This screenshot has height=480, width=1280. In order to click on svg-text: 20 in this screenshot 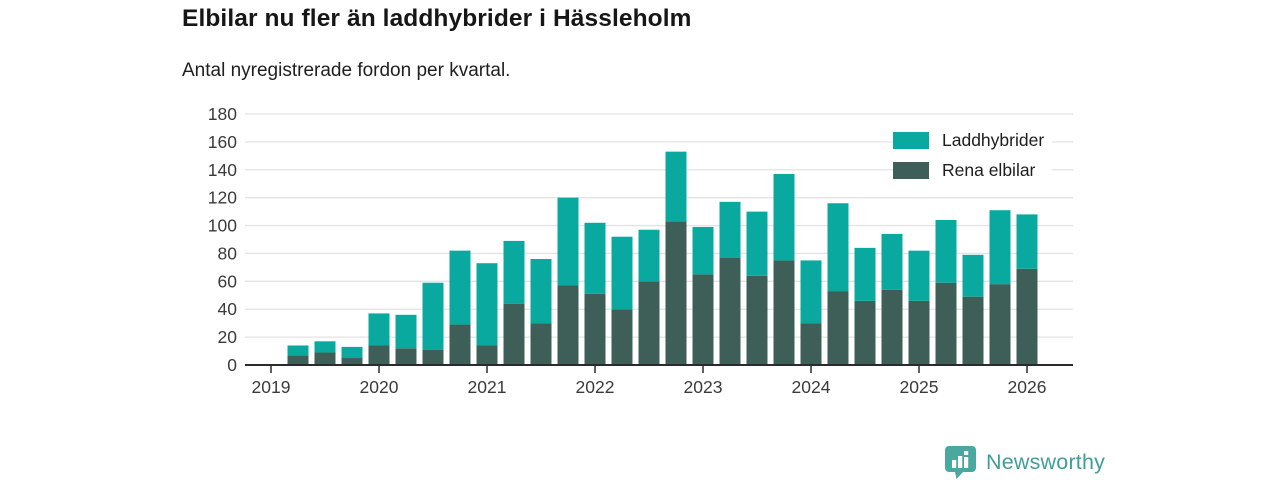, I will do `click(228, 337)`.